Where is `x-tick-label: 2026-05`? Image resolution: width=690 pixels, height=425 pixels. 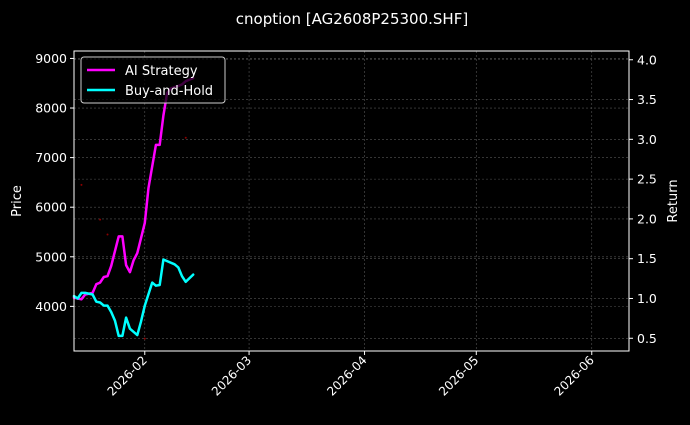 x-tick-label: 2026-05 is located at coordinates (458, 375).